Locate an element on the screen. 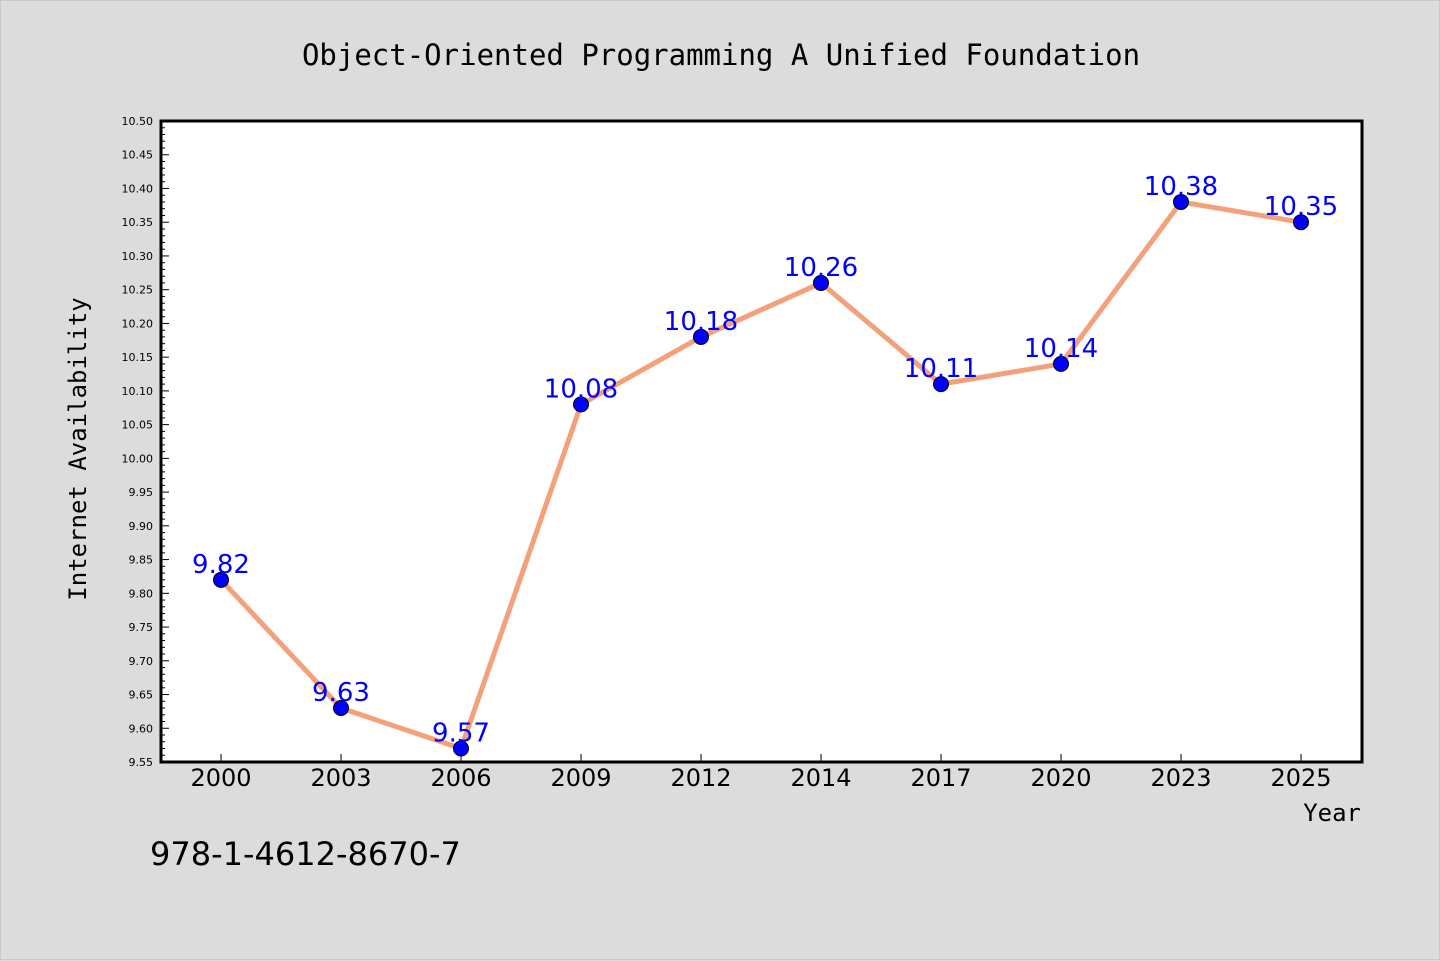 This screenshot has width=1440, height=961. y-axis-title: Internet Availability is located at coordinates (78, 448).